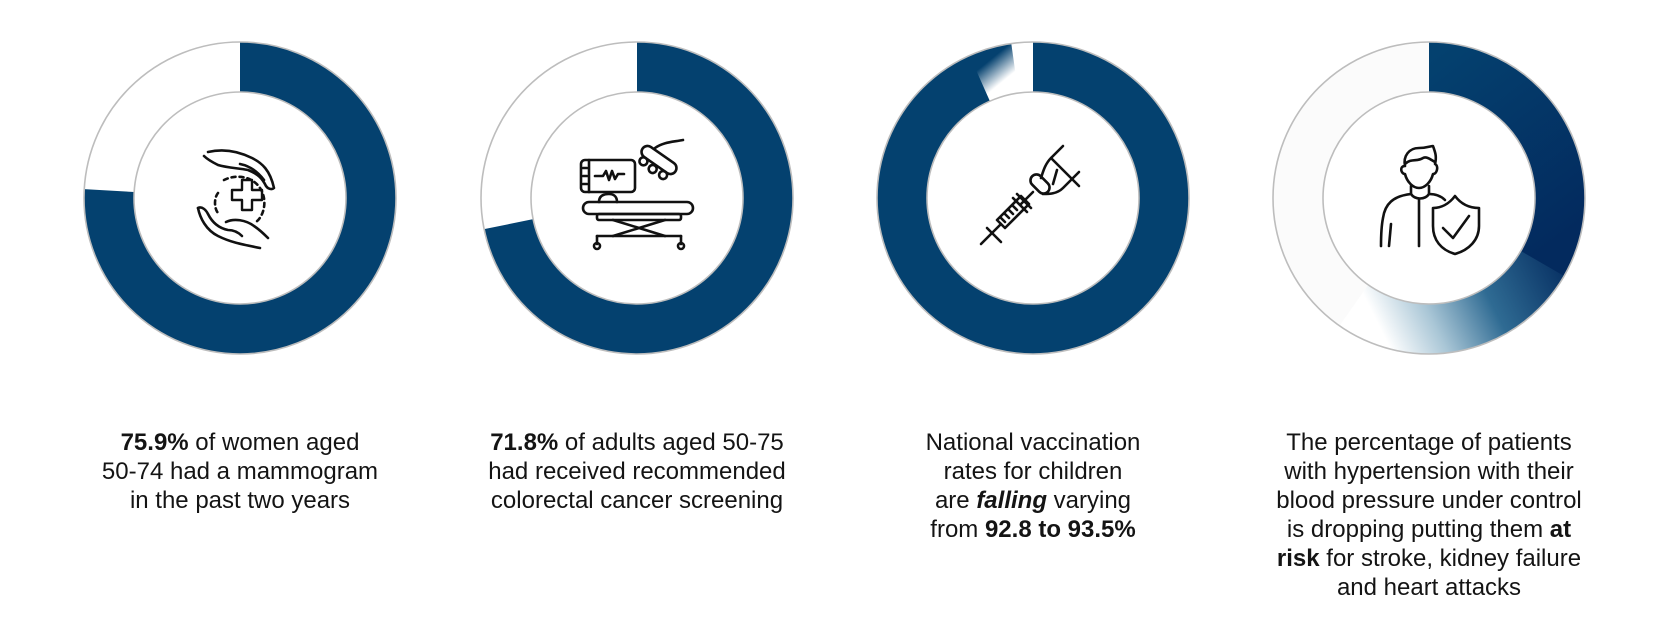 The height and width of the screenshot is (643, 1668). What do you see at coordinates (1560, 529) in the screenshot?
I see `emphasis-at: at` at bounding box center [1560, 529].